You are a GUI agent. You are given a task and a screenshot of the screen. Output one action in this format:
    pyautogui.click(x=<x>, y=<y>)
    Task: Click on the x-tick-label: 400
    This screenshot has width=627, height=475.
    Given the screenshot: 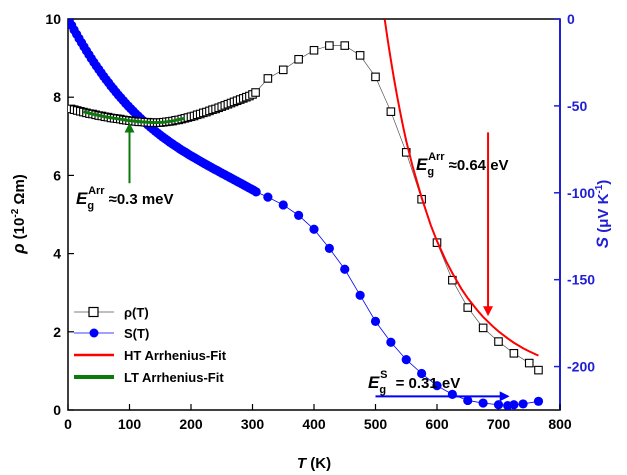 What is the action you would take?
    pyautogui.click(x=314, y=424)
    